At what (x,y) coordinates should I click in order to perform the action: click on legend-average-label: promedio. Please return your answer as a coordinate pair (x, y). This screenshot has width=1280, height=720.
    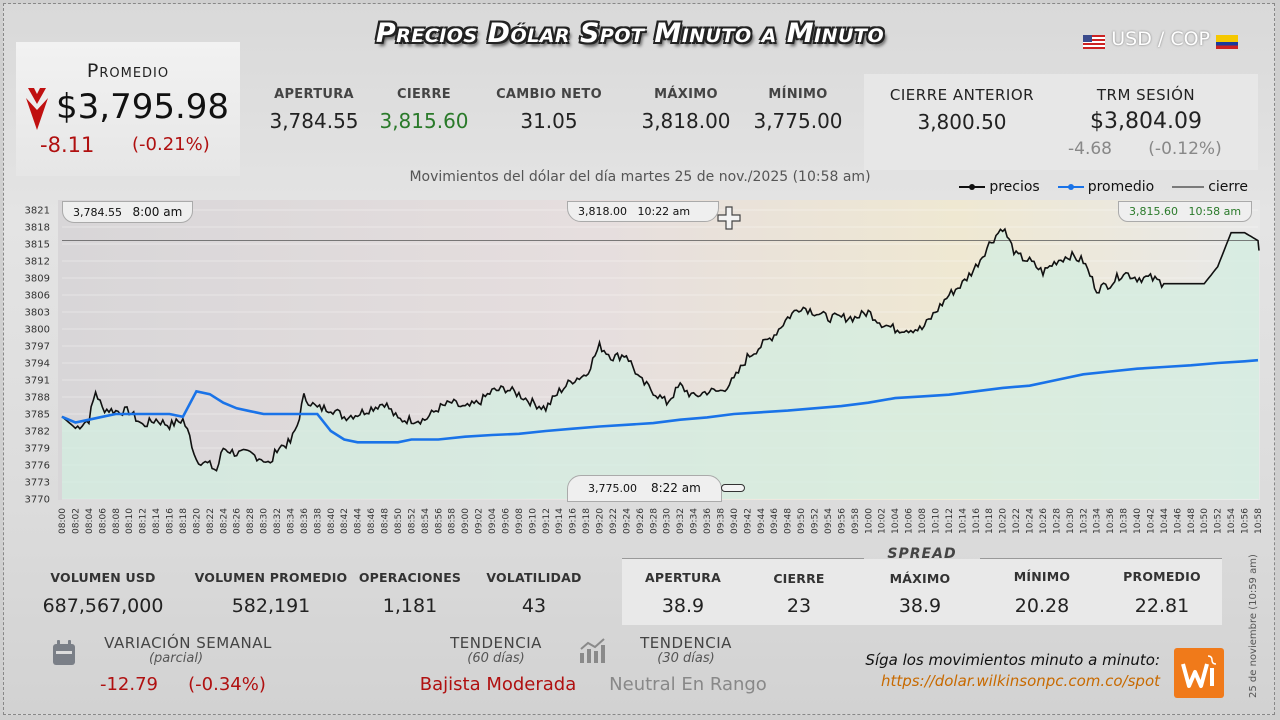
    Looking at the image, I should click on (1121, 187).